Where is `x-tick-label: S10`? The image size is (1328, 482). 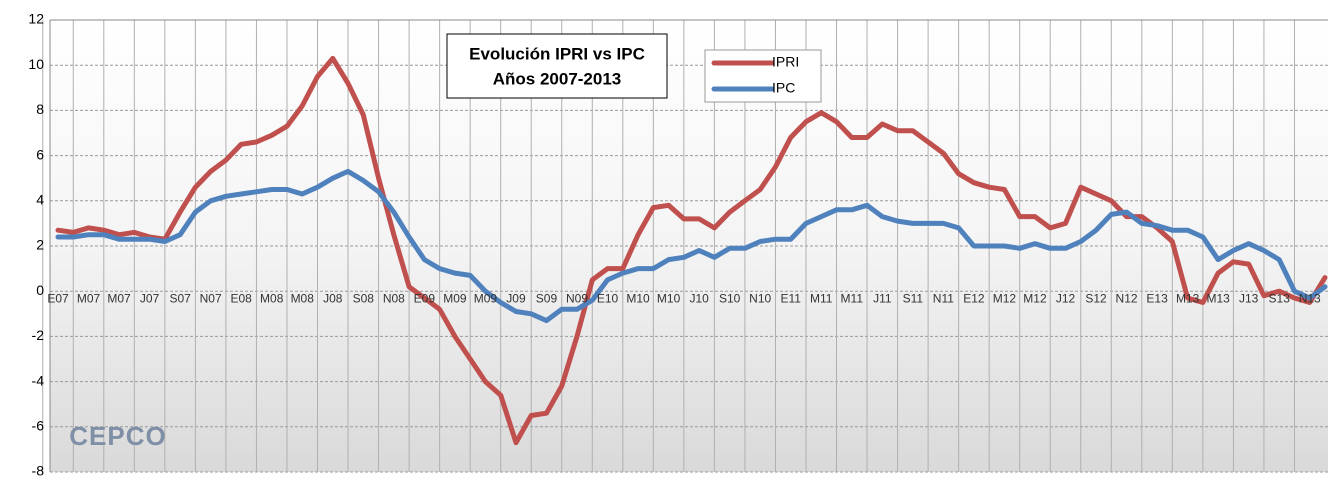 x-tick-label: S10 is located at coordinates (730, 298).